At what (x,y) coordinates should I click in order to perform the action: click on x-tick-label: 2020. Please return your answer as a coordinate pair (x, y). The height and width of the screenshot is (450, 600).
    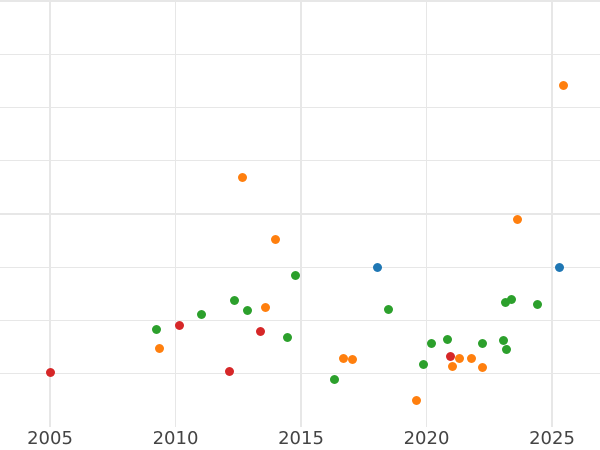
    Looking at the image, I should click on (426, 438).